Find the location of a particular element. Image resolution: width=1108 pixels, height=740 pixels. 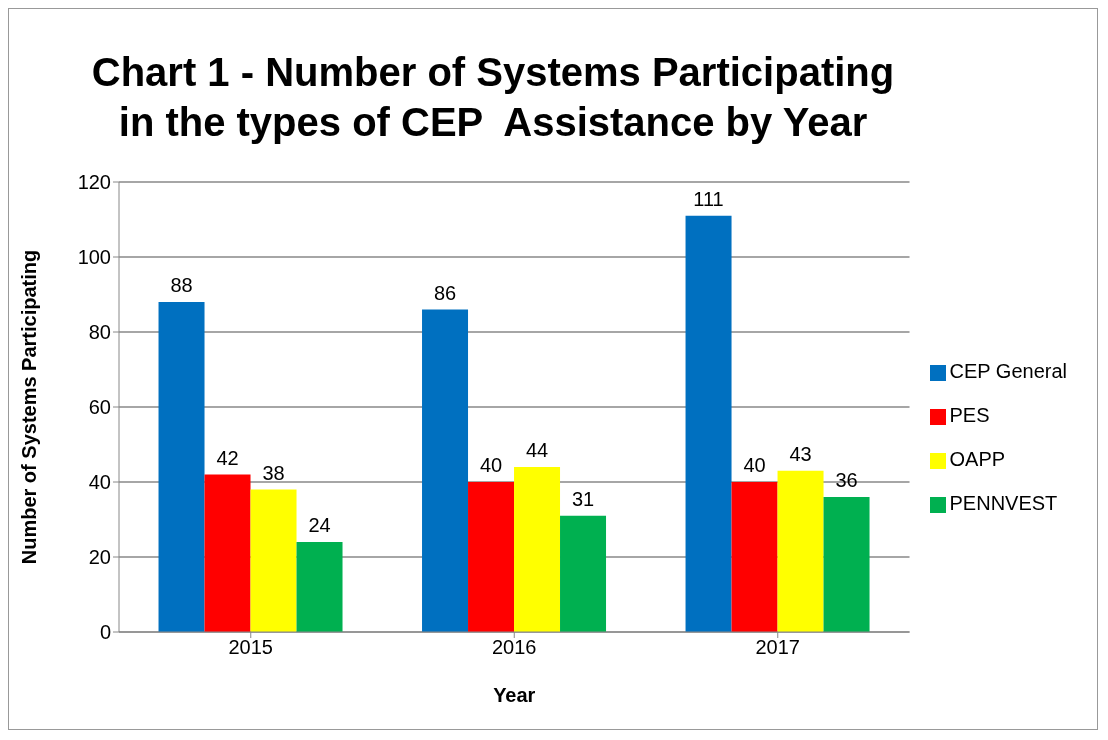

data-label: 24 is located at coordinates (319, 525).